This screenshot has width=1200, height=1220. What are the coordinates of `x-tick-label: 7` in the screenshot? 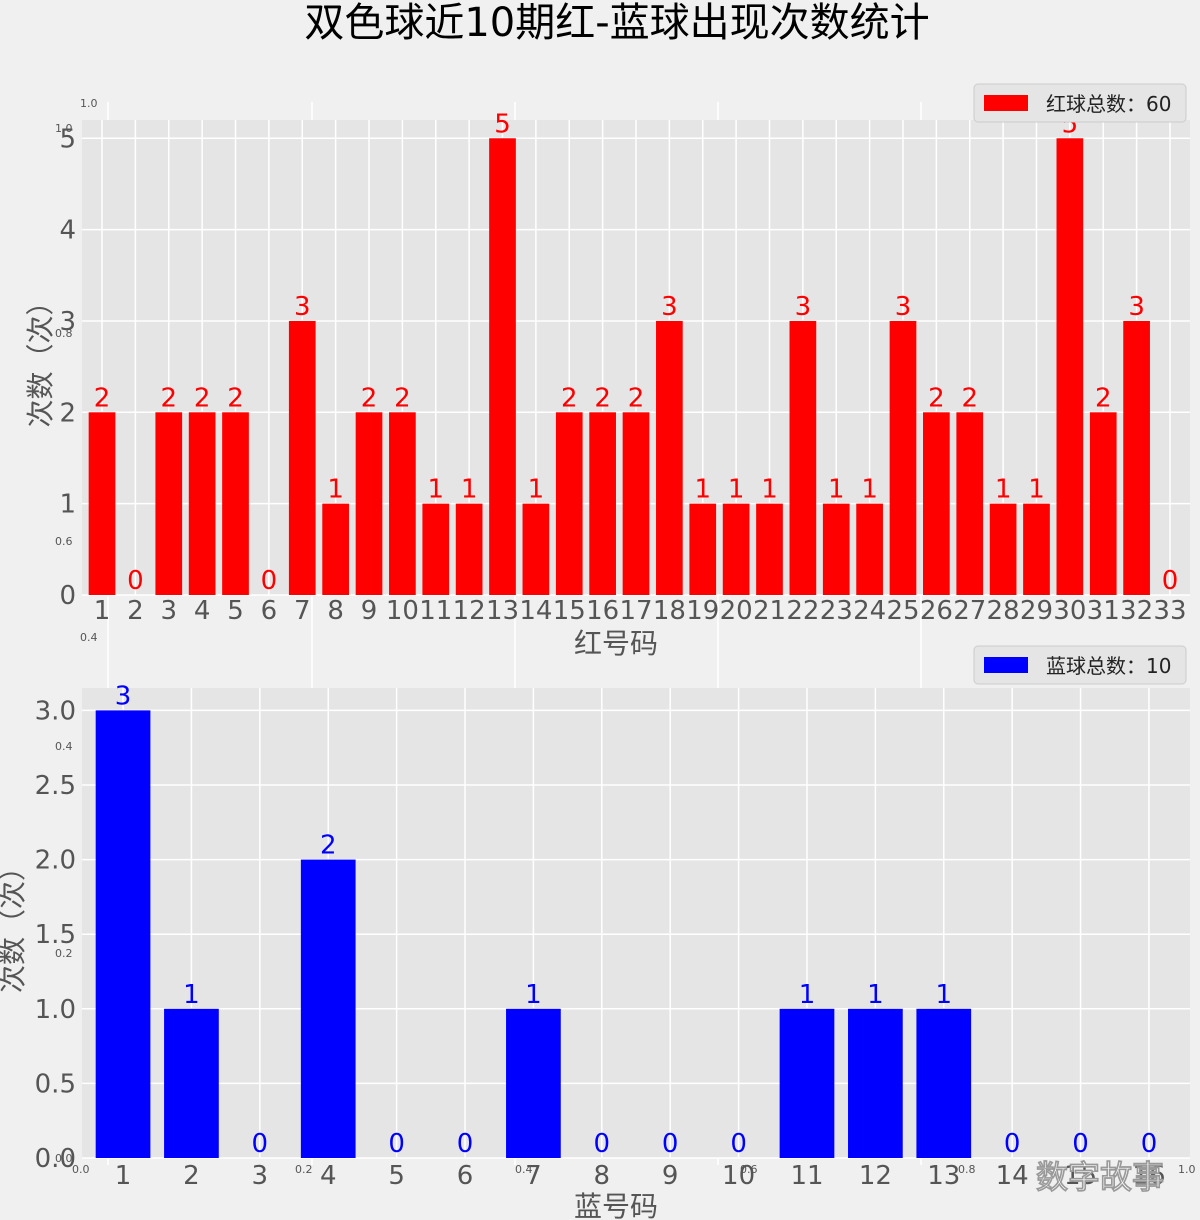 It's located at (302, 611).